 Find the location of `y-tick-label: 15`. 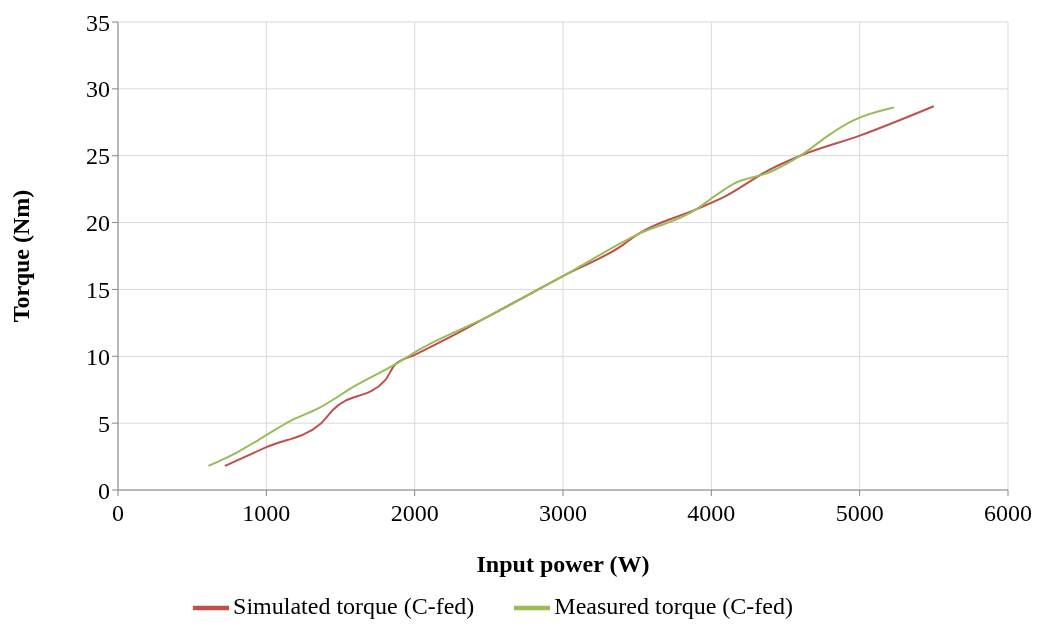

y-tick-label: 15 is located at coordinates (98, 289).